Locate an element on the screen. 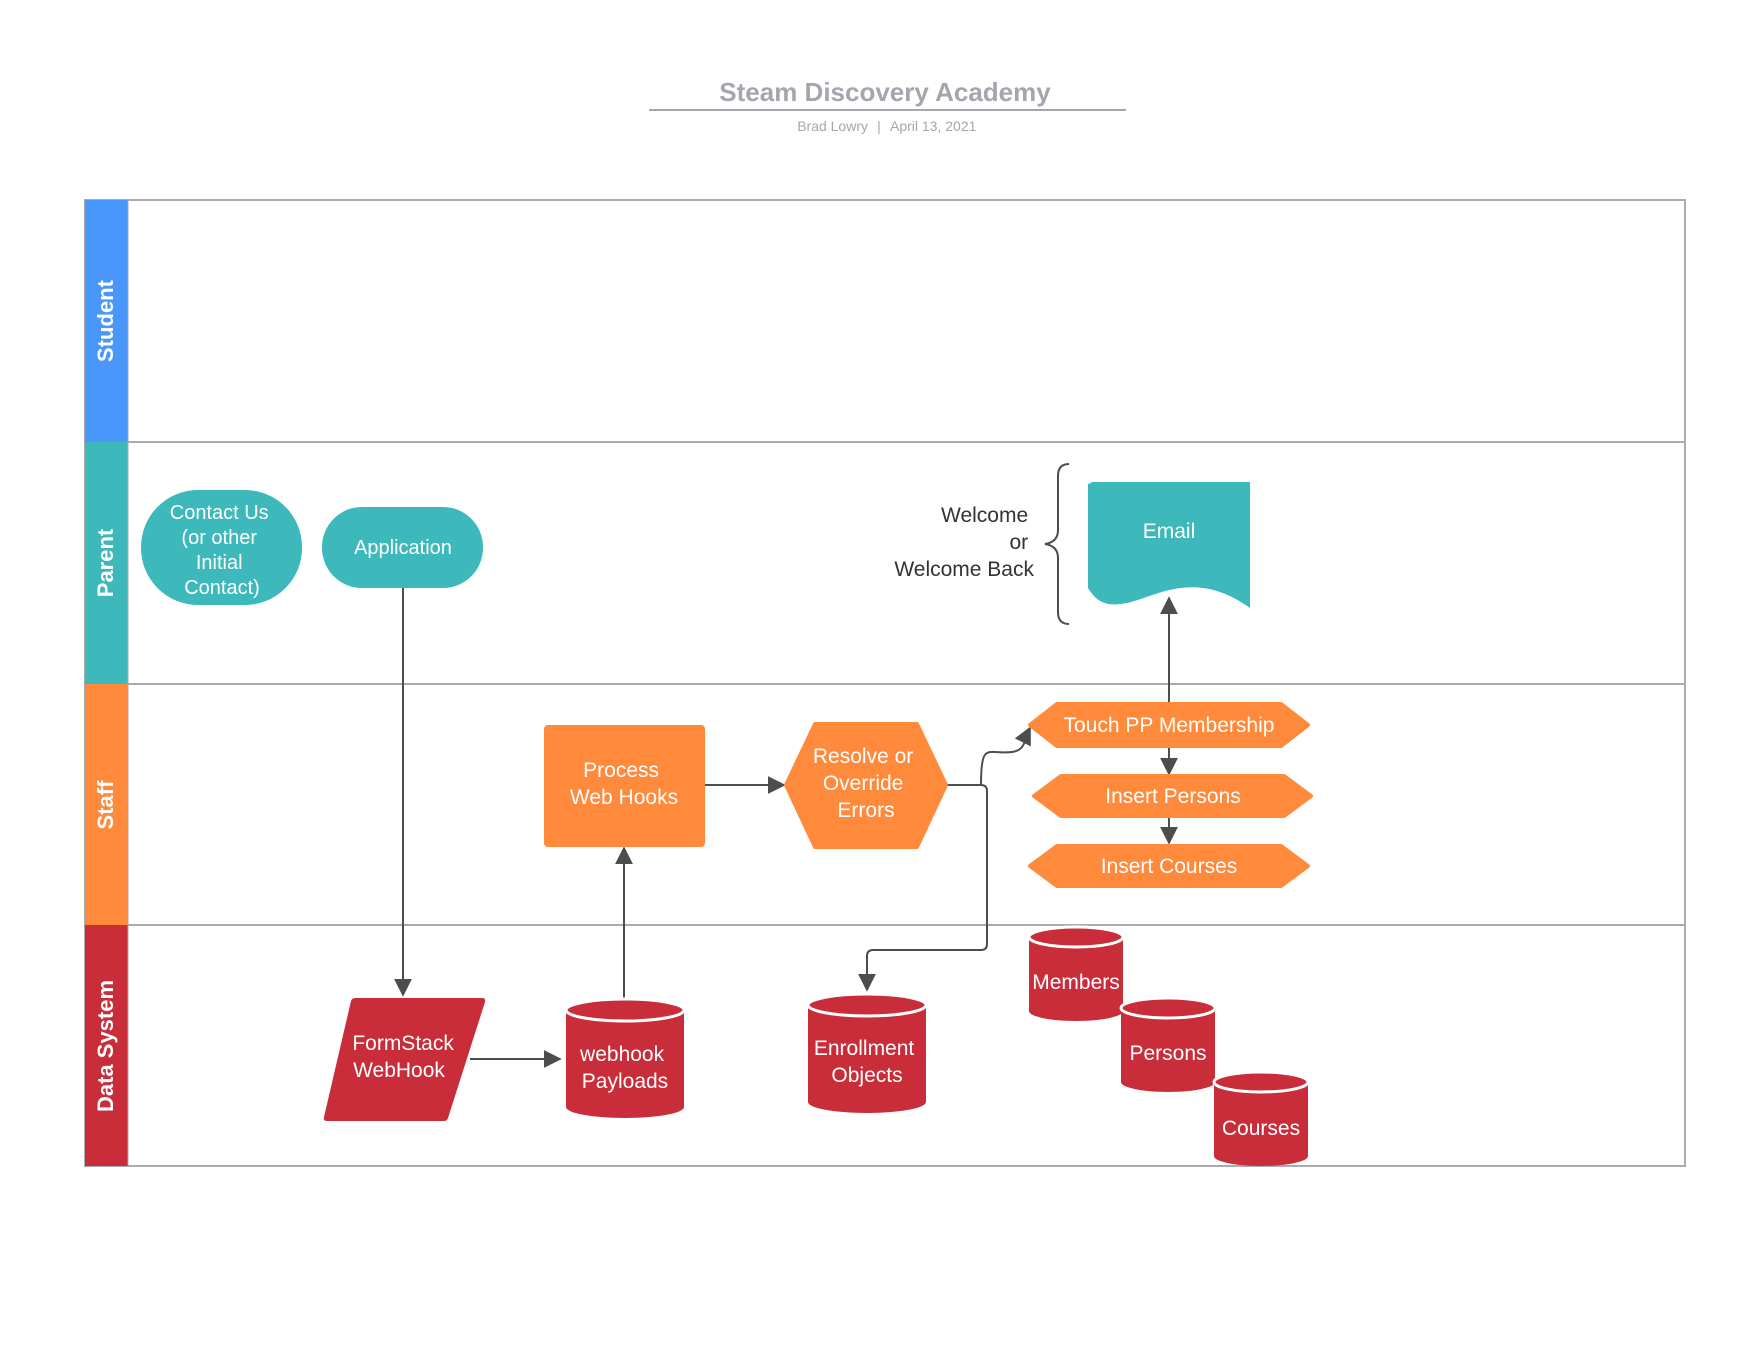 The image size is (1760, 1359). node-enrollment-objects: Enrollment Objects is located at coordinates (867, 1052).